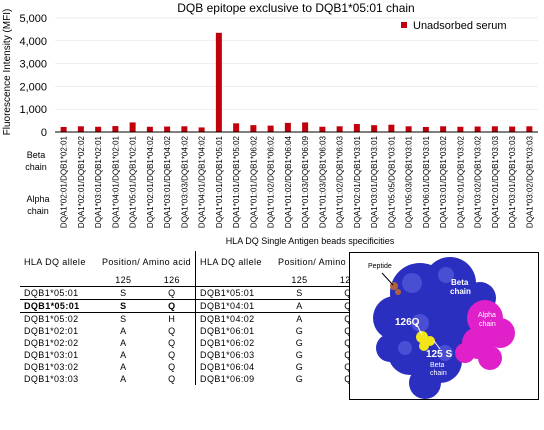 The width and height of the screenshot is (544, 430). What do you see at coordinates (288, 181) in the screenshot?
I see `x-tick-label: DQA1*01:02/DQB1*06:04` at bounding box center [288, 181].